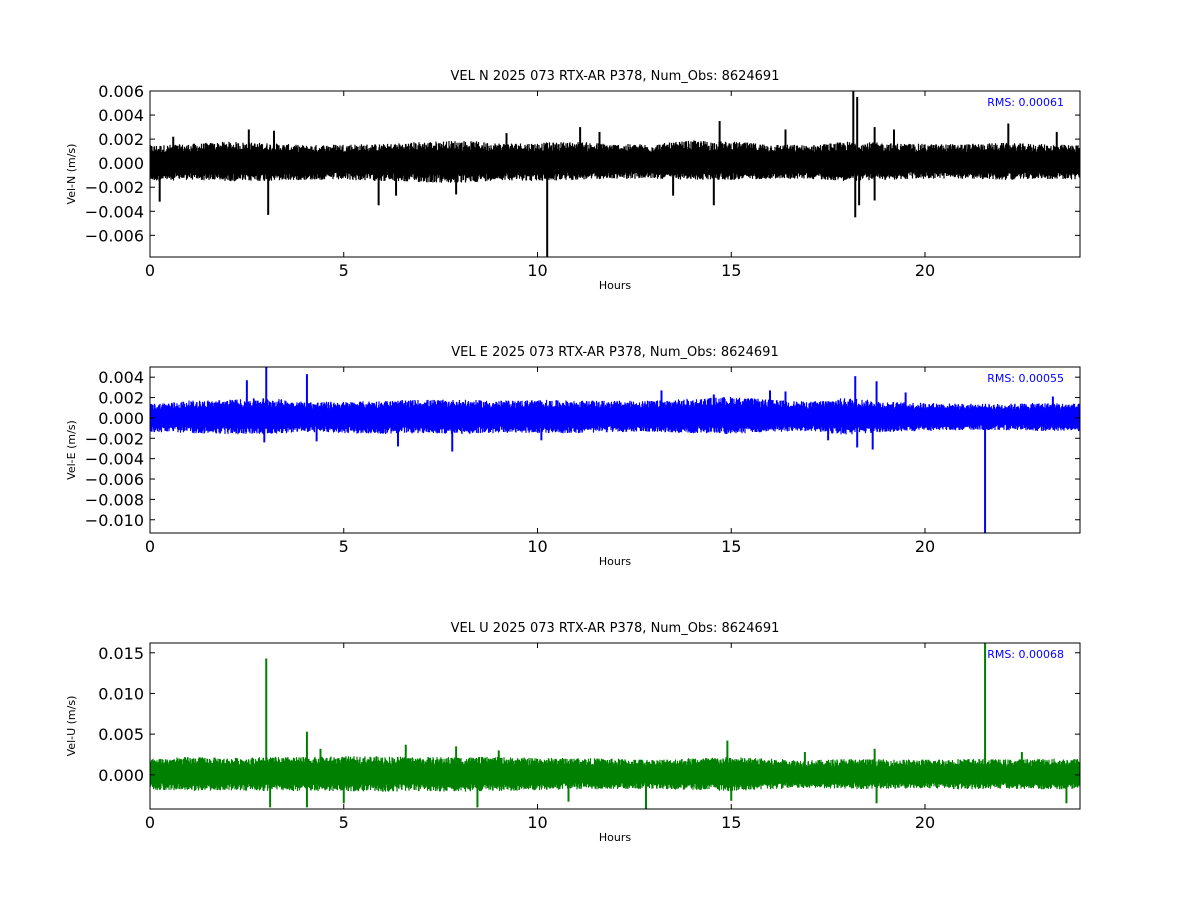 This screenshot has height=900, width=1200. What do you see at coordinates (615, 285) in the screenshot?
I see `x-axis-label-north: Hours` at bounding box center [615, 285].